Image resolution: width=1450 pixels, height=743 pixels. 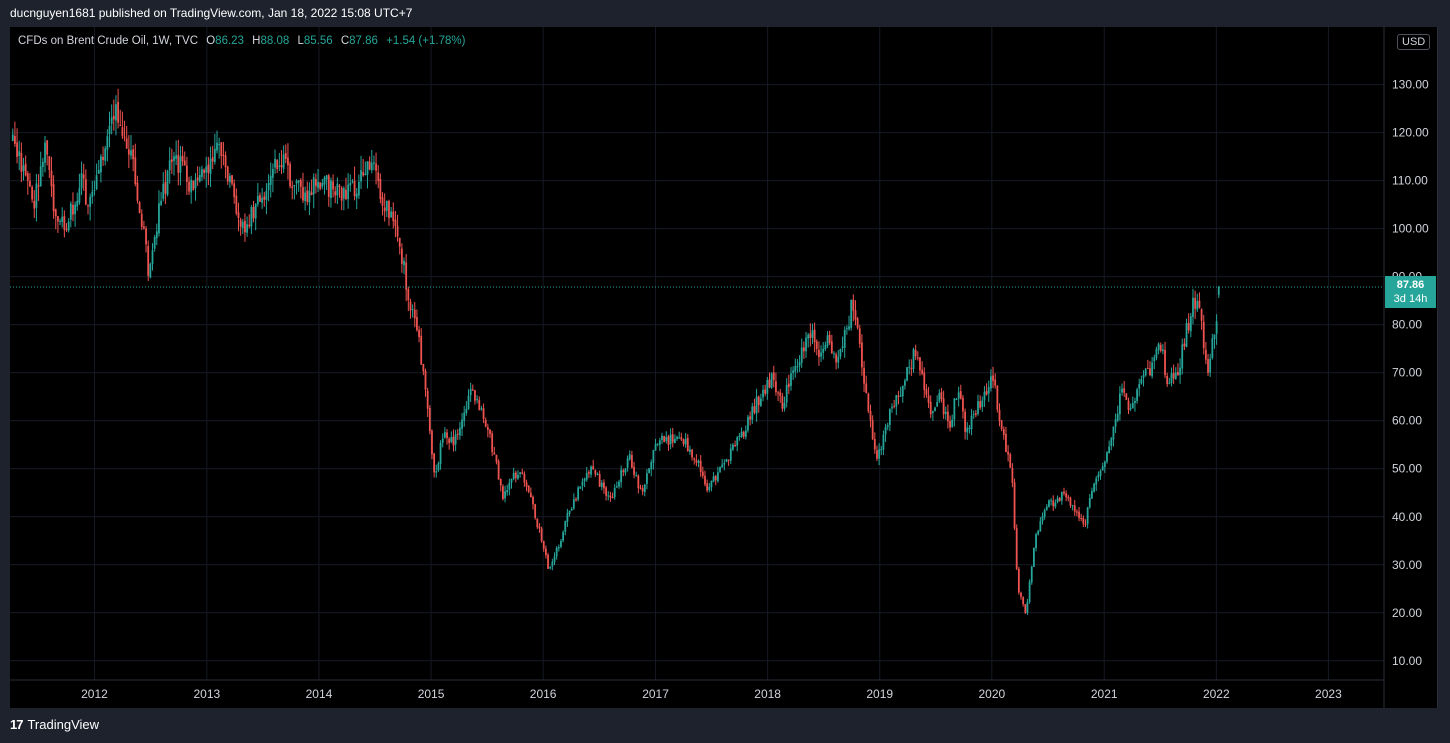 What do you see at coordinates (108, 41) in the screenshot?
I see `symbol-name: CFDs on Brent Crude Oil, 1W, TVC` at bounding box center [108, 41].